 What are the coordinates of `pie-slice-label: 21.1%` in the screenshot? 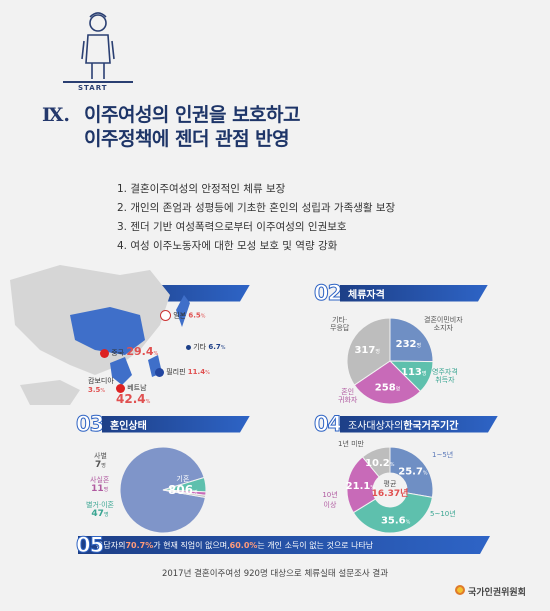 It's located at (361, 486).